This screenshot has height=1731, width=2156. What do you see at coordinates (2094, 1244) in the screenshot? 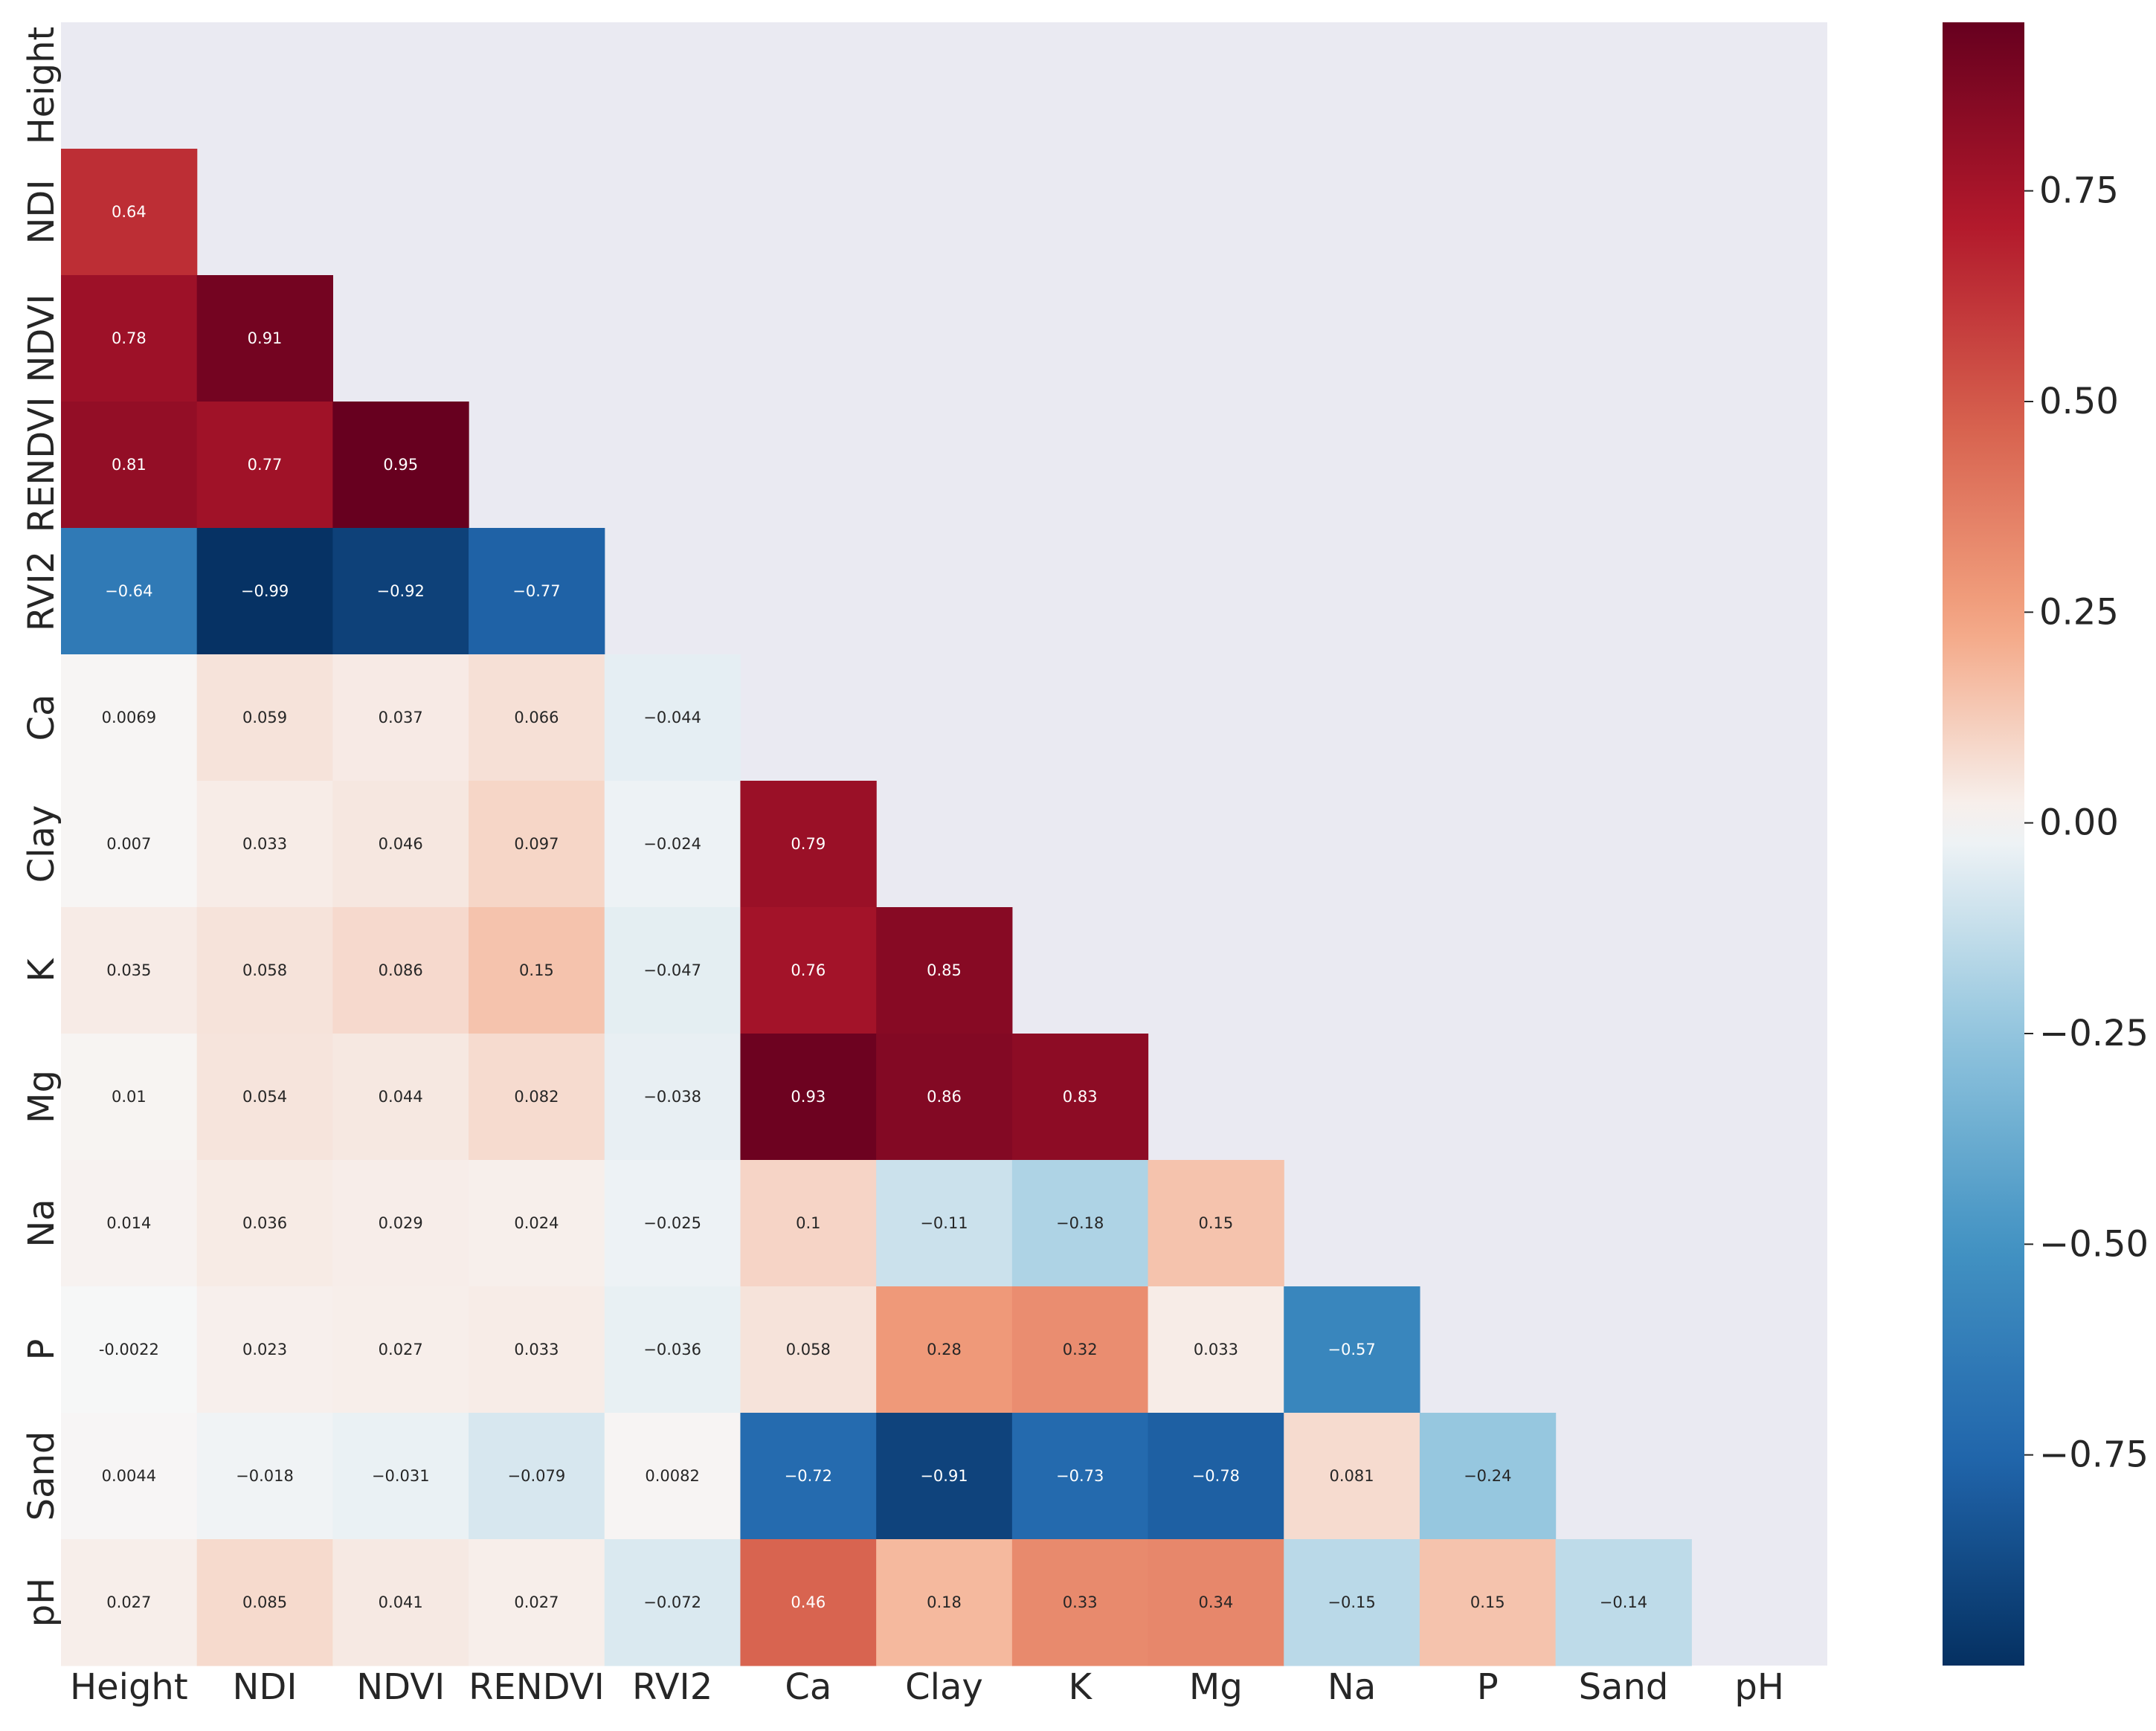
I see `colorbar-tick-label-5: −0.50` at bounding box center [2094, 1244].